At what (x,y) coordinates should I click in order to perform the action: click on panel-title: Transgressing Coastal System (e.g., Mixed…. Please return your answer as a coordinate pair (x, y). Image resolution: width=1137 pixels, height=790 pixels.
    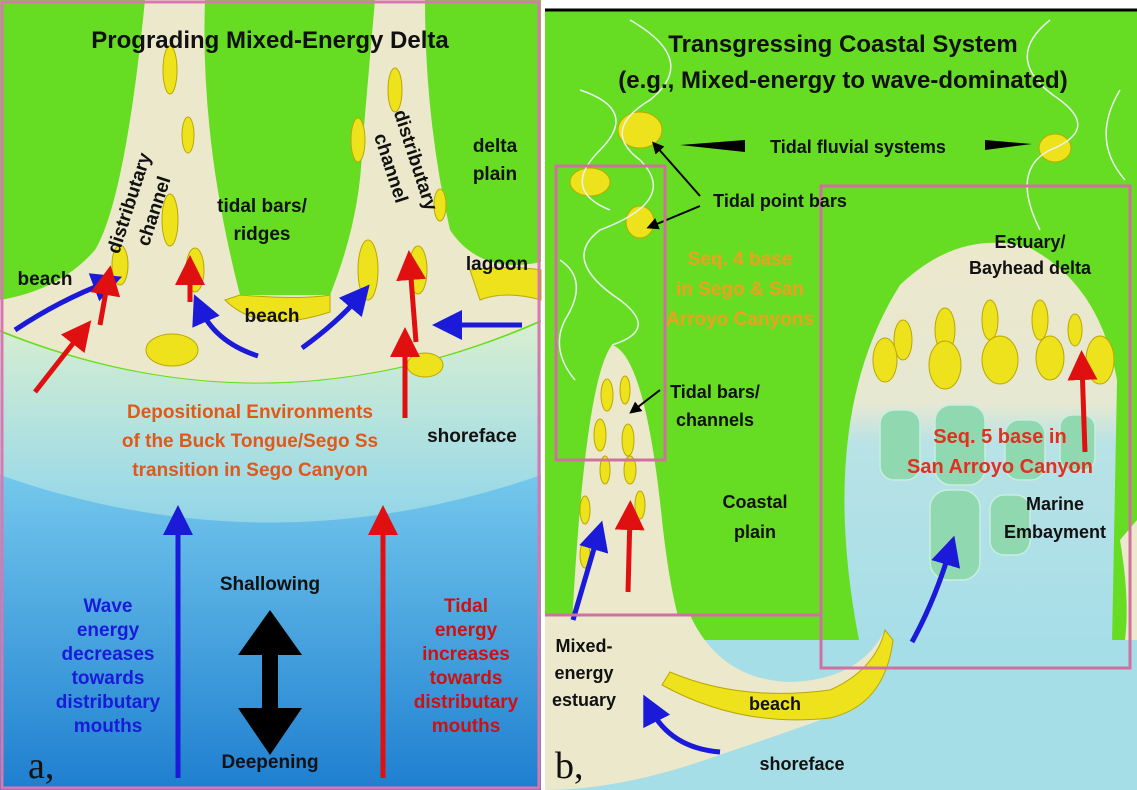
    Looking at the image, I should click on (842, 62).